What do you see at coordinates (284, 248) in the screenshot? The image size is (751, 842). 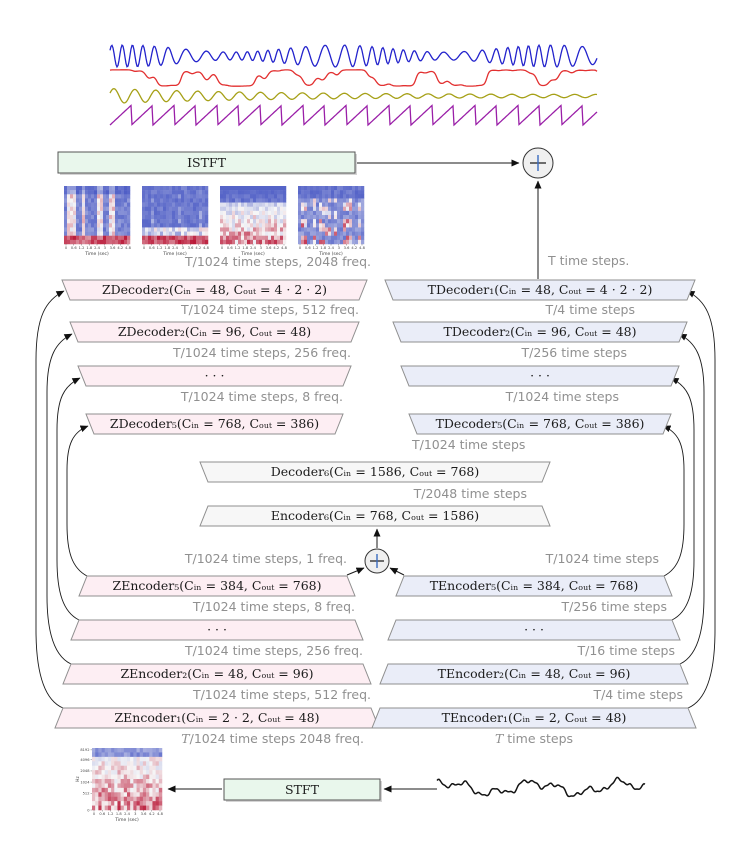 I see `svg-text: 4.8` at bounding box center [284, 248].